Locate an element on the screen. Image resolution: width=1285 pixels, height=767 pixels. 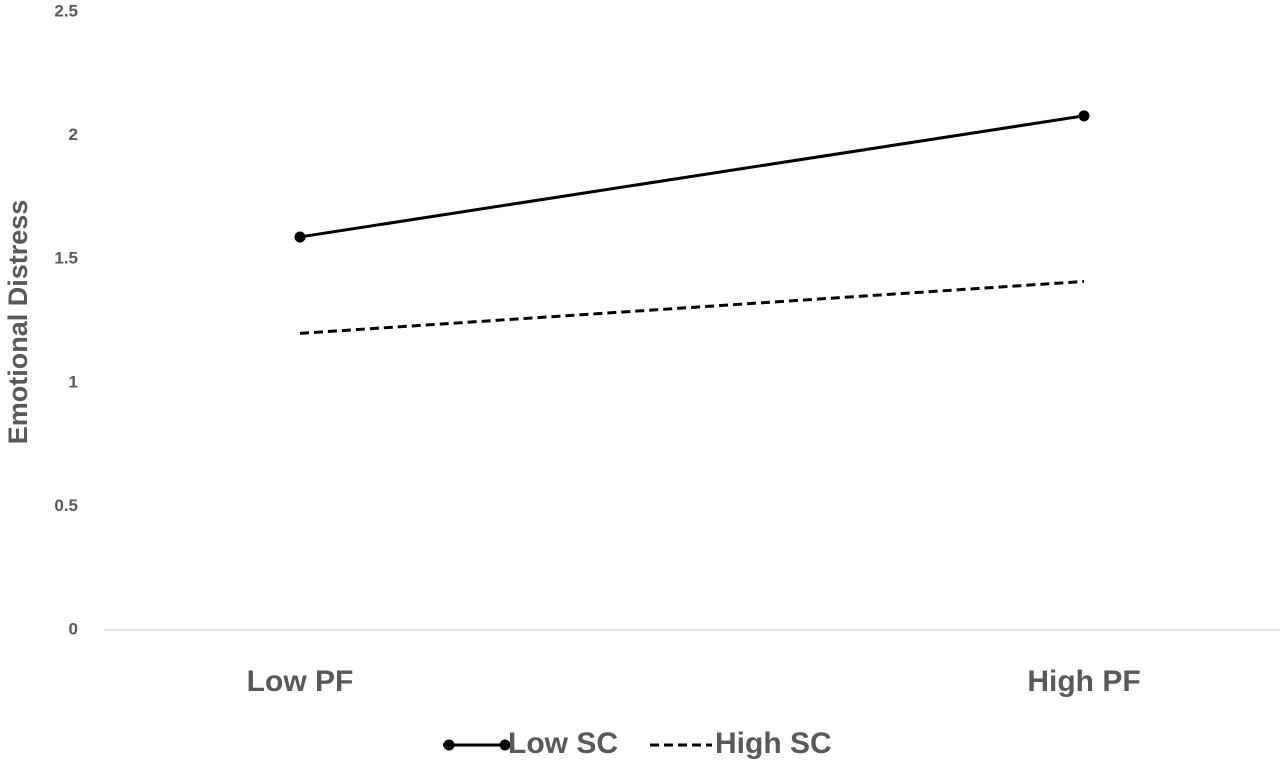
legend-label: Low SC is located at coordinates (563, 743).